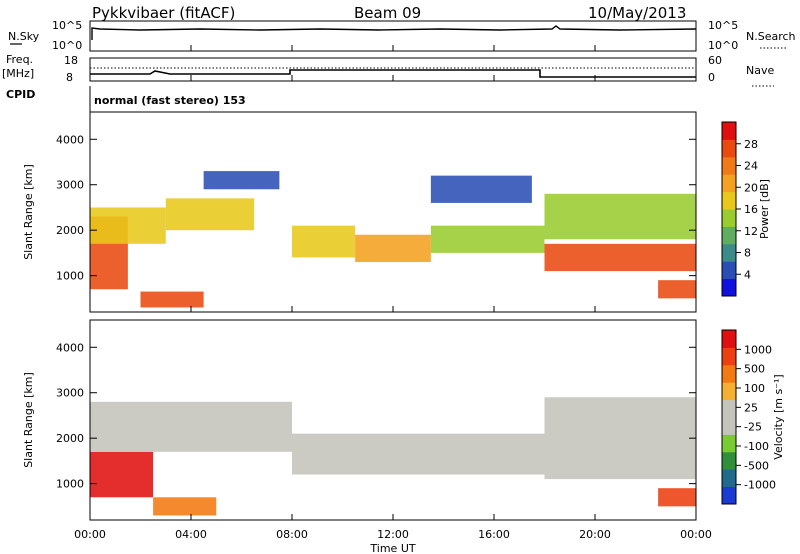 The image size is (800, 554). Describe the element at coordinates (595, 534) in the screenshot. I see `time-tick-label-5: 20:00` at that location.